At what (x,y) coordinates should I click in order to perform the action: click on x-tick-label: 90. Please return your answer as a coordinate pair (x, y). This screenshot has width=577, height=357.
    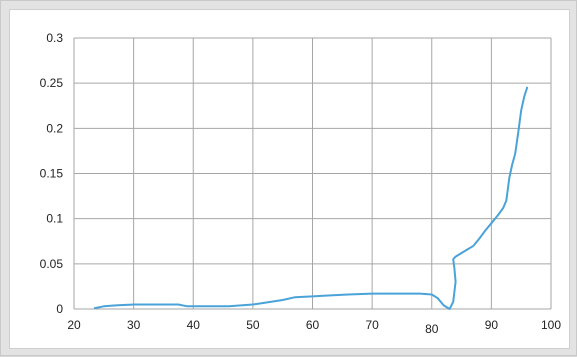
    Looking at the image, I should click on (492, 325).